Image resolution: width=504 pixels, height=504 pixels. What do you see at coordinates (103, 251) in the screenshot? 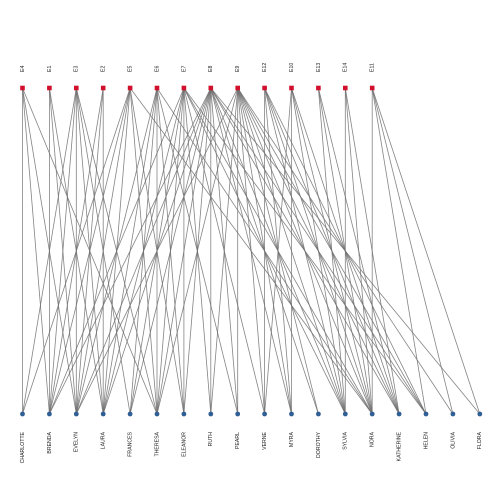
I see `edge-e5-evelyn` at bounding box center [103, 251].